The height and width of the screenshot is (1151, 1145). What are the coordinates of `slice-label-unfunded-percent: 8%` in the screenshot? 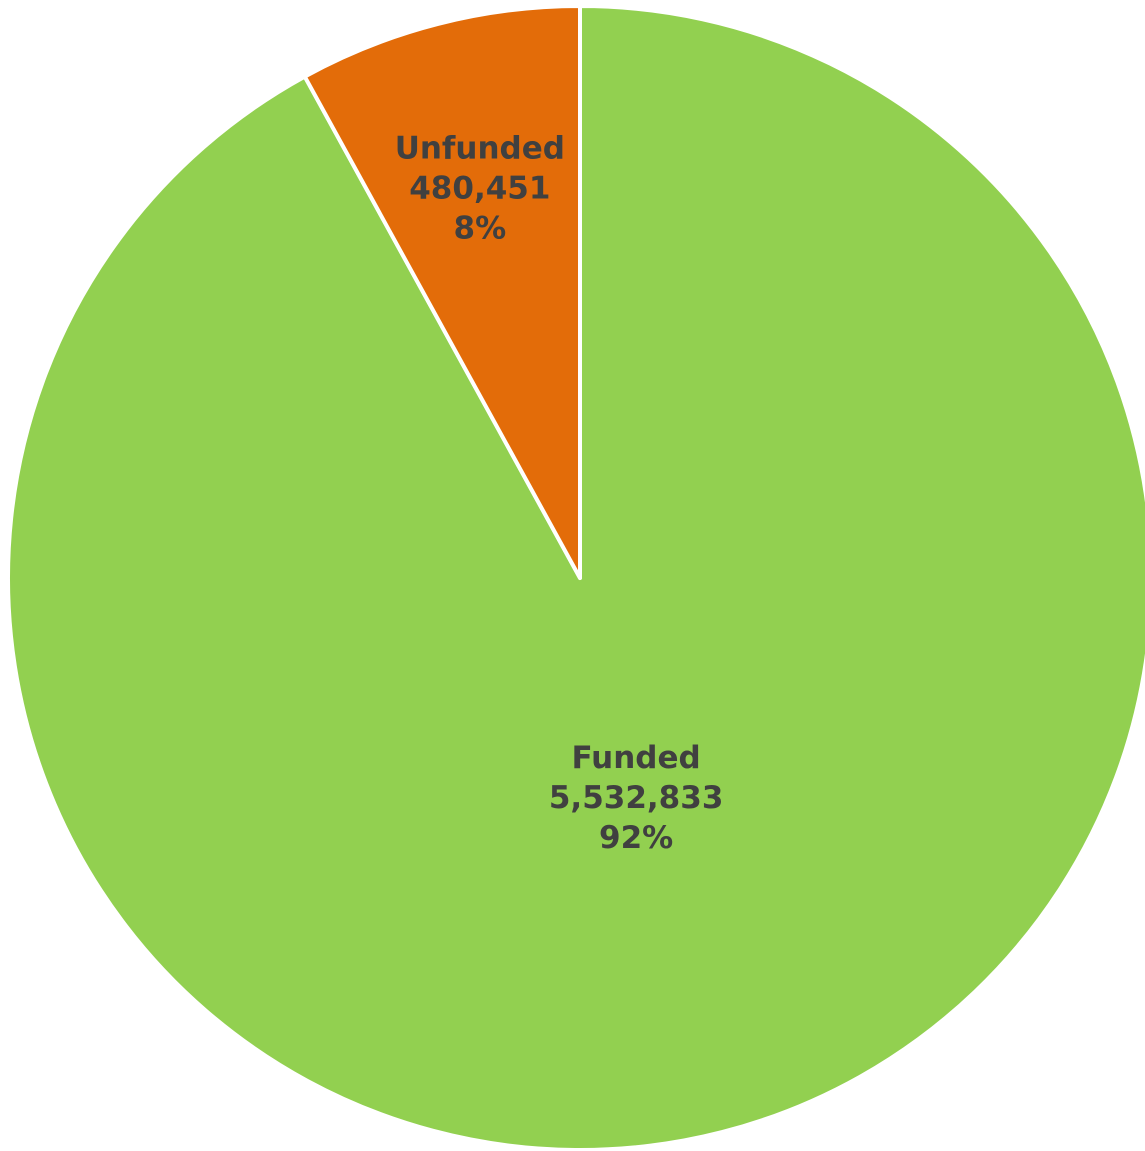 It's located at (480, 228).